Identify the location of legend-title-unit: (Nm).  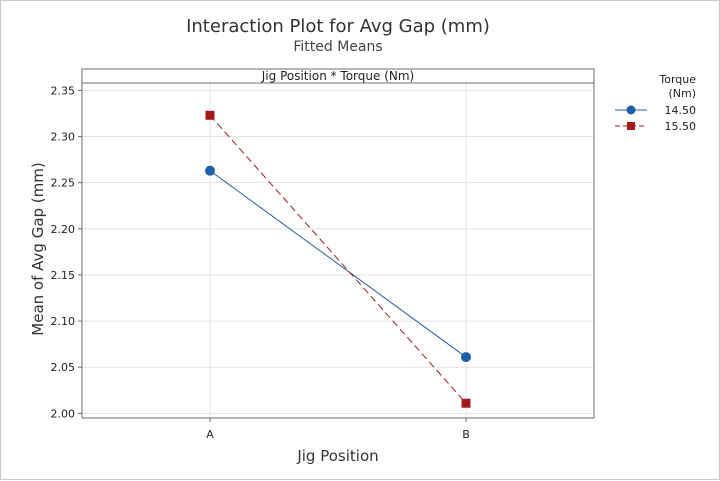
(682, 93).